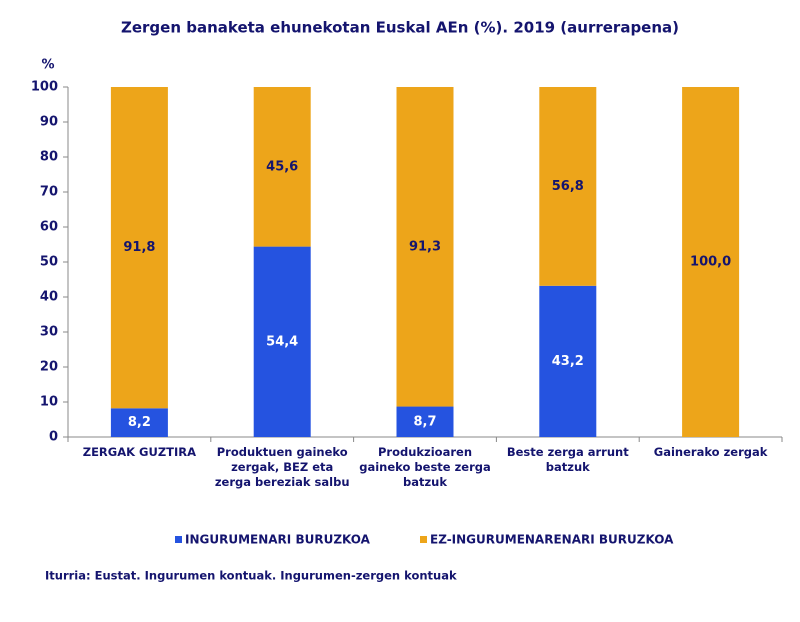 This screenshot has height=622, width=800. I want to click on data-label: 8,2, so click(139, 422).